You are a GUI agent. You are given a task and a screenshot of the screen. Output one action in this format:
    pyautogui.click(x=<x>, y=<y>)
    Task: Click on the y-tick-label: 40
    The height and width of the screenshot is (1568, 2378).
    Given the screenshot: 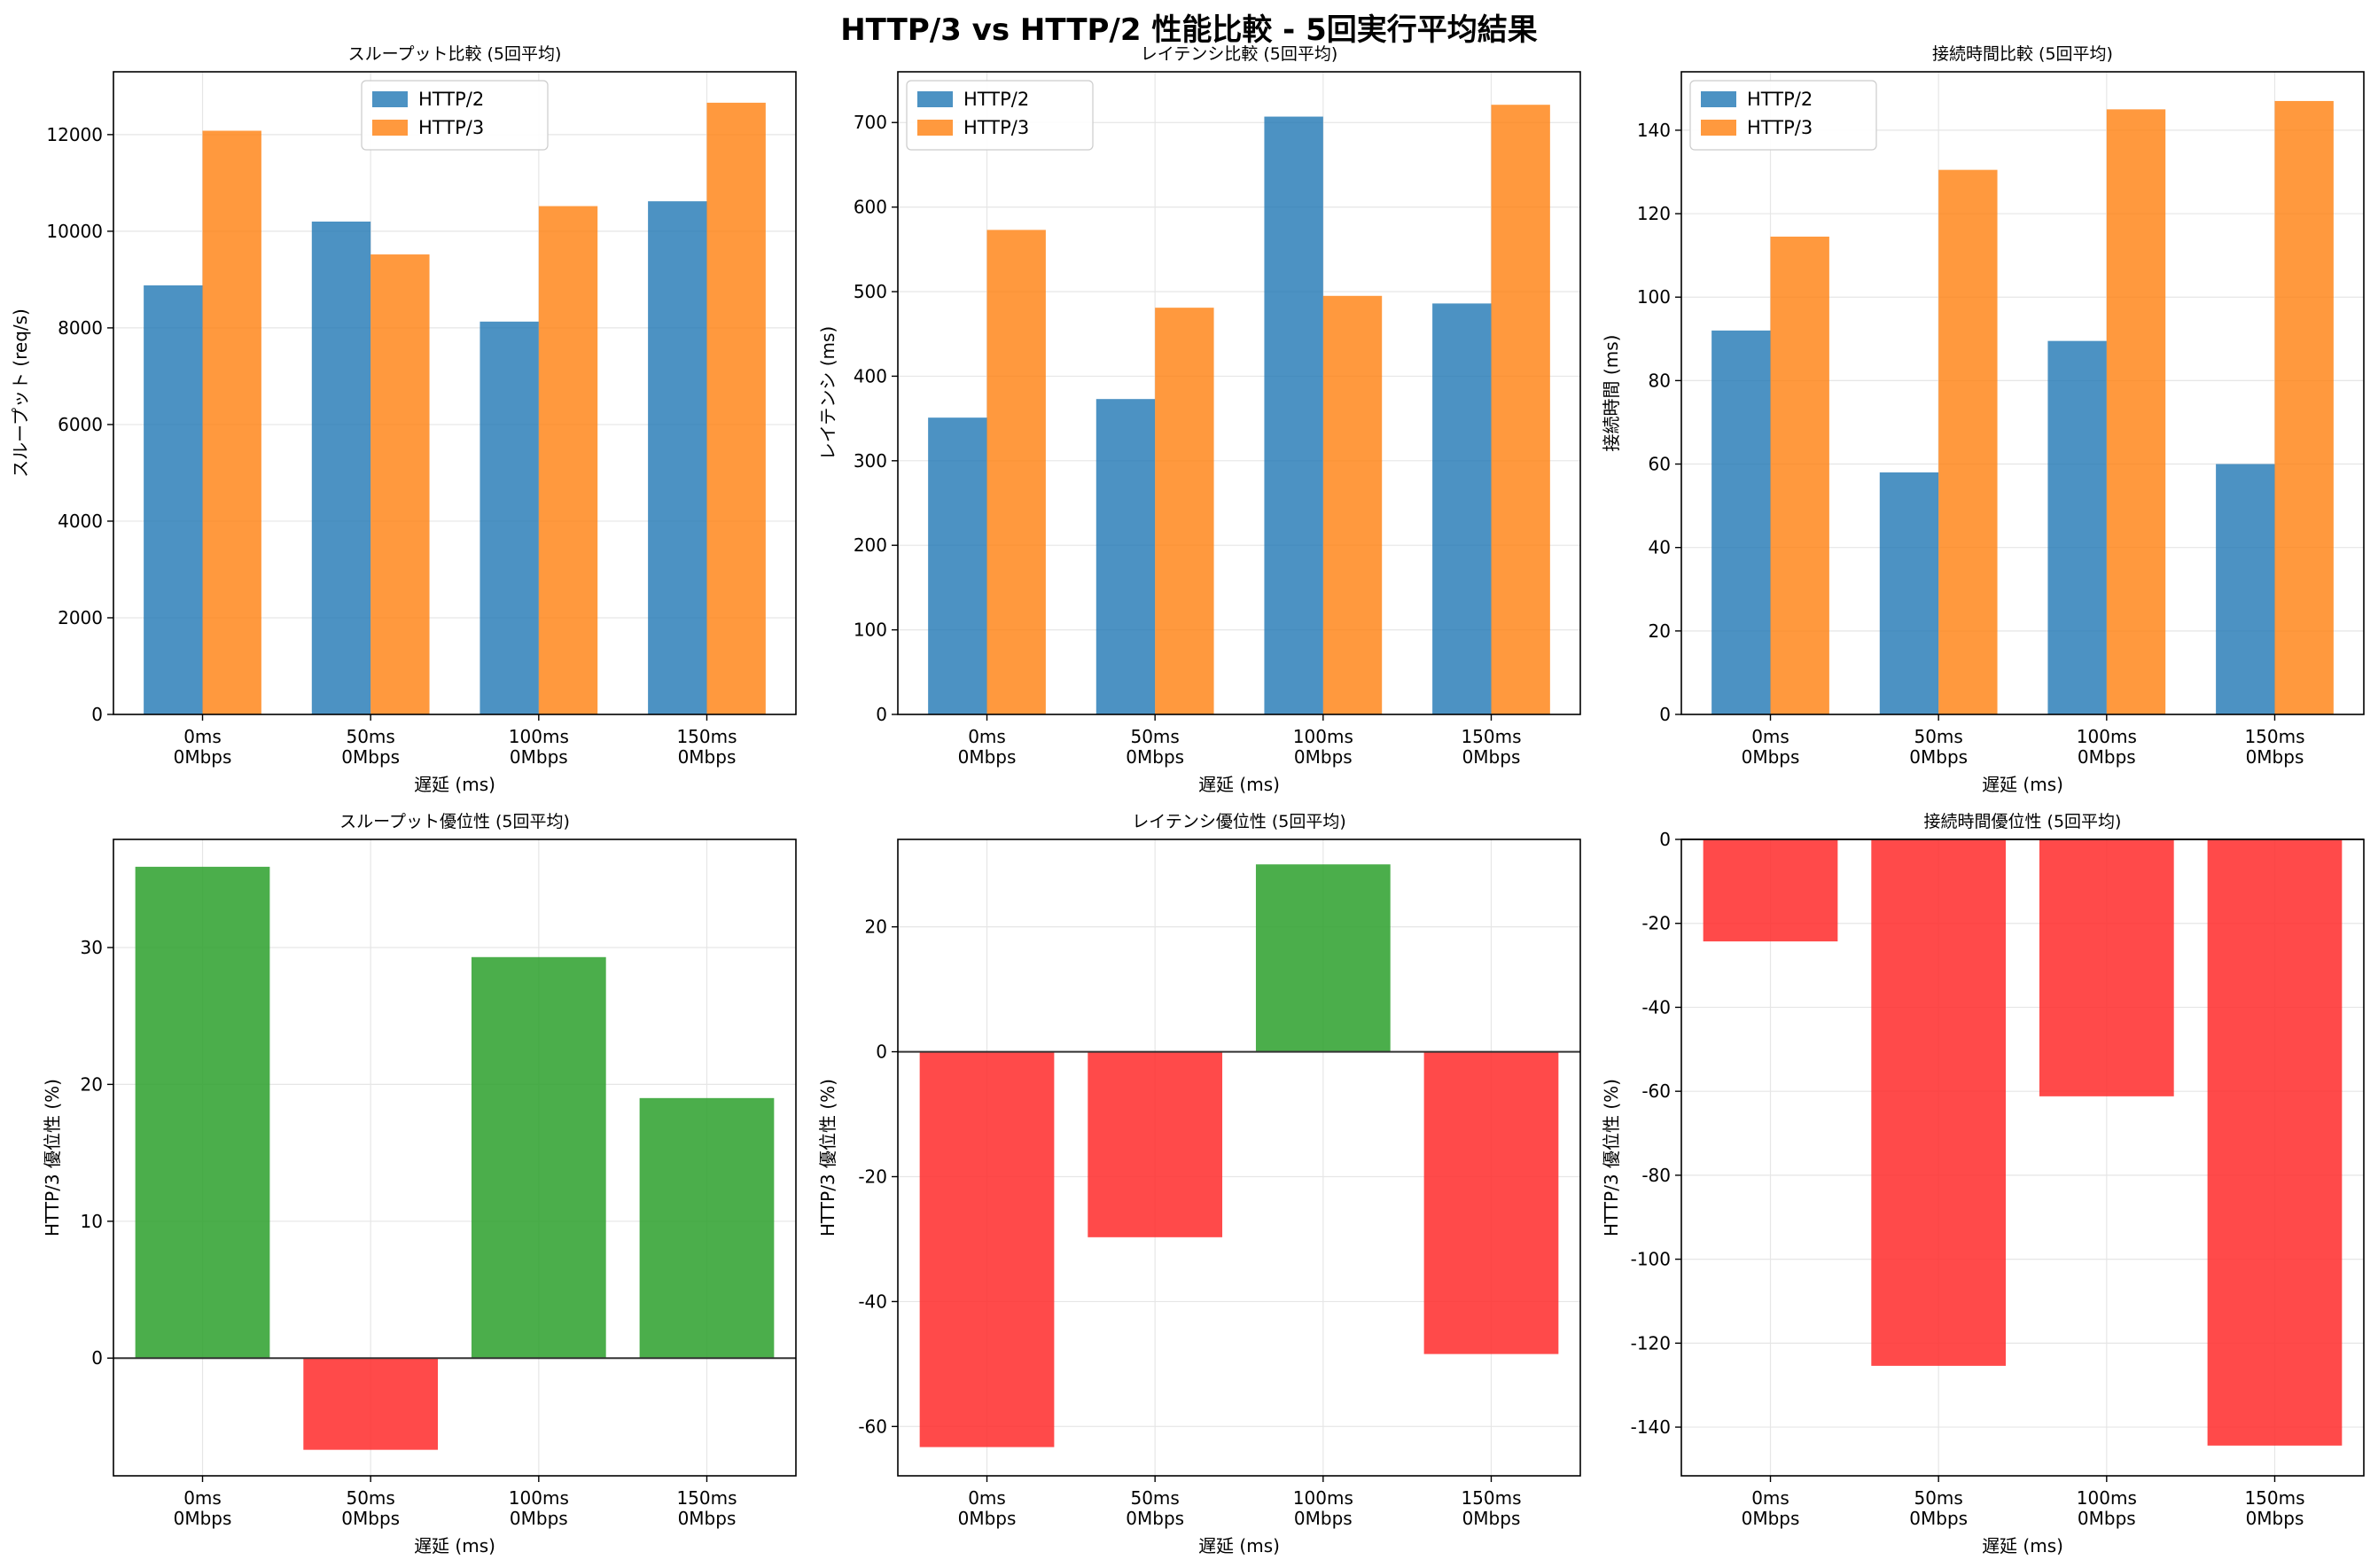 What is the action you would take?
    pyautogui.click(x=1660, y=547)
    